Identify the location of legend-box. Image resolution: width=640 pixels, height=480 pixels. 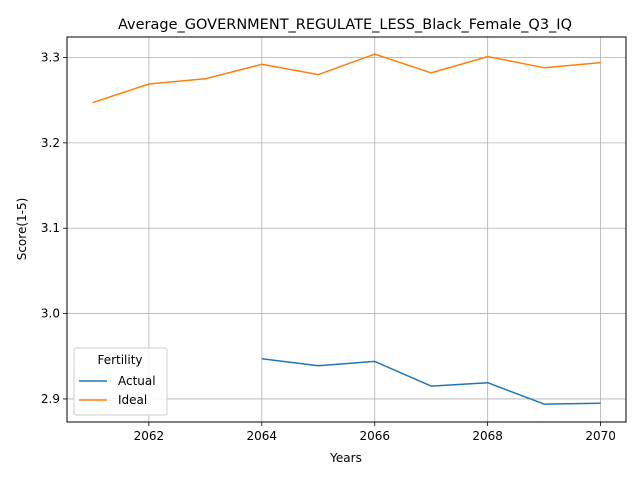
(120, 381).